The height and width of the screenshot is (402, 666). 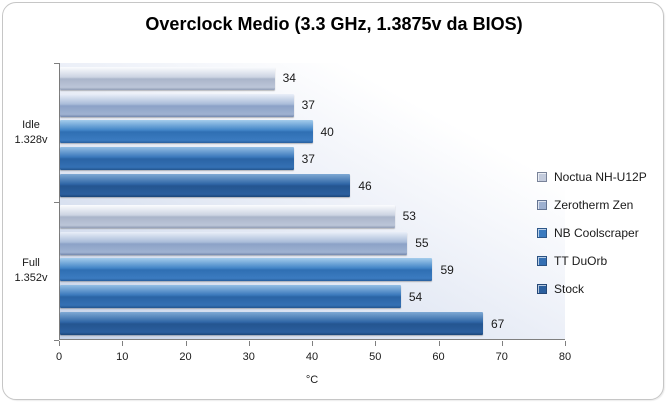 What do you see at coordinates (565, 357) in the screenshot?
I see `x-tick-label: 80` at bounding box center [565, 357].